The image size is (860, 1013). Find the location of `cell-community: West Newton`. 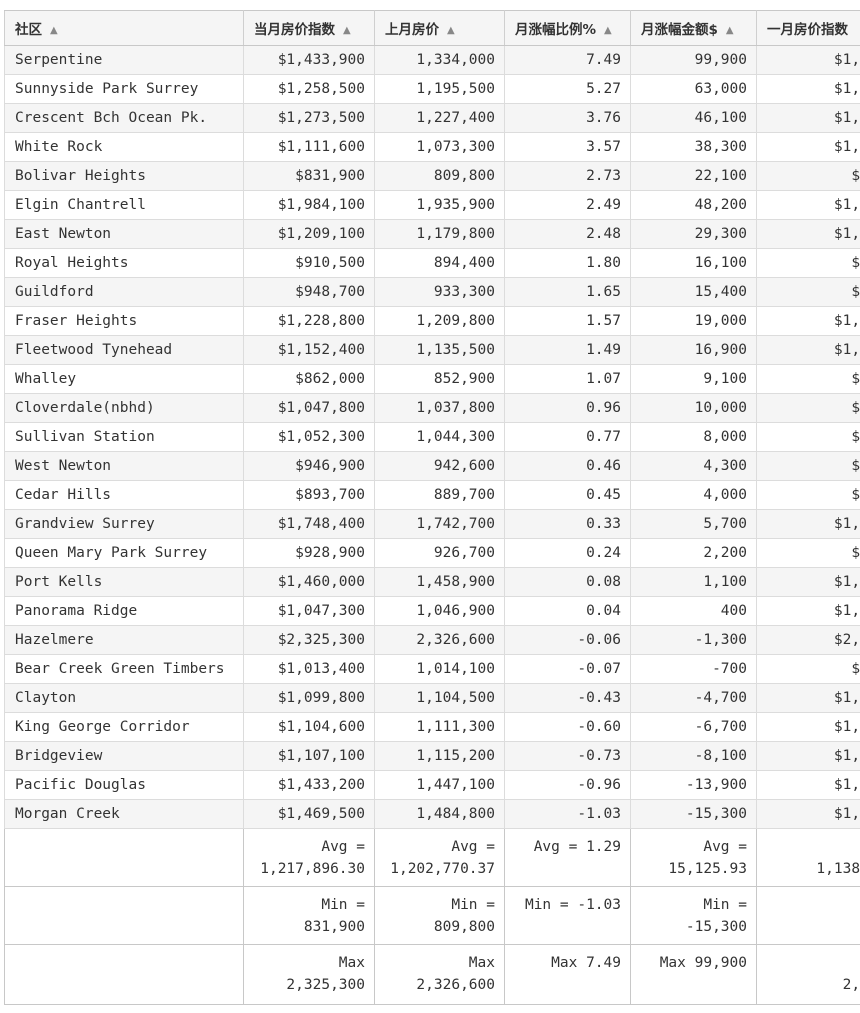

cell-community: West Newton is located at coordinates (124, 466).